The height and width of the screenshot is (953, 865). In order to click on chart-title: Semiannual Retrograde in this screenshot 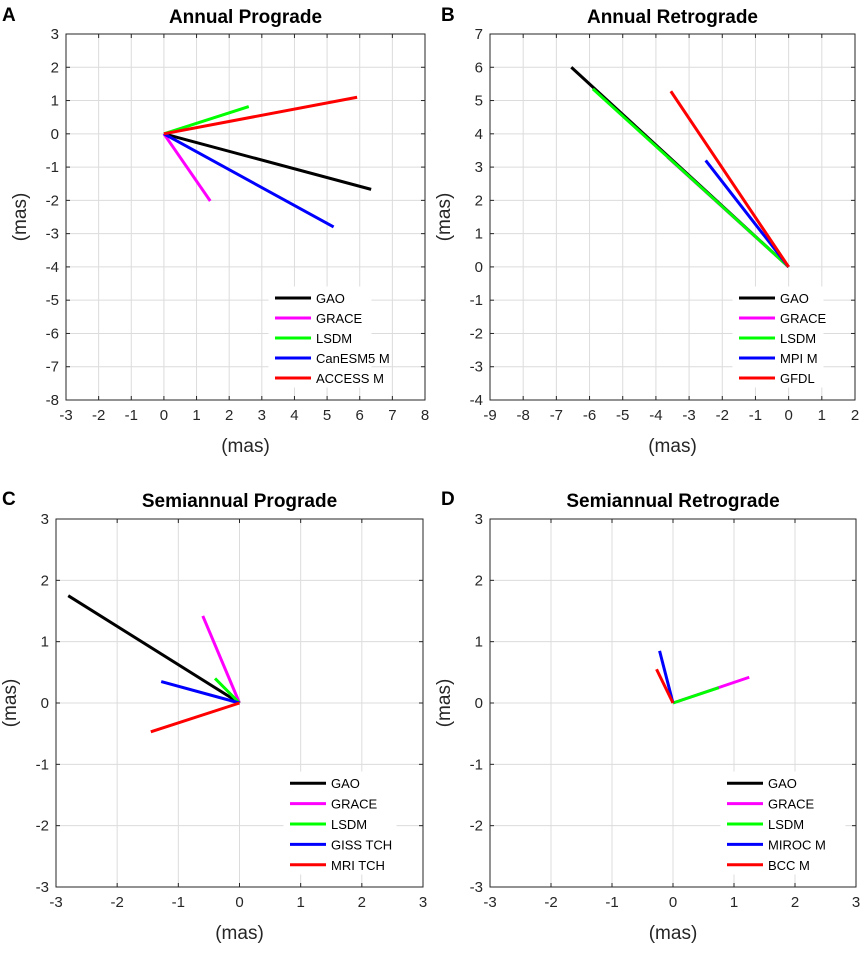, I will do `click(672, 501)`.